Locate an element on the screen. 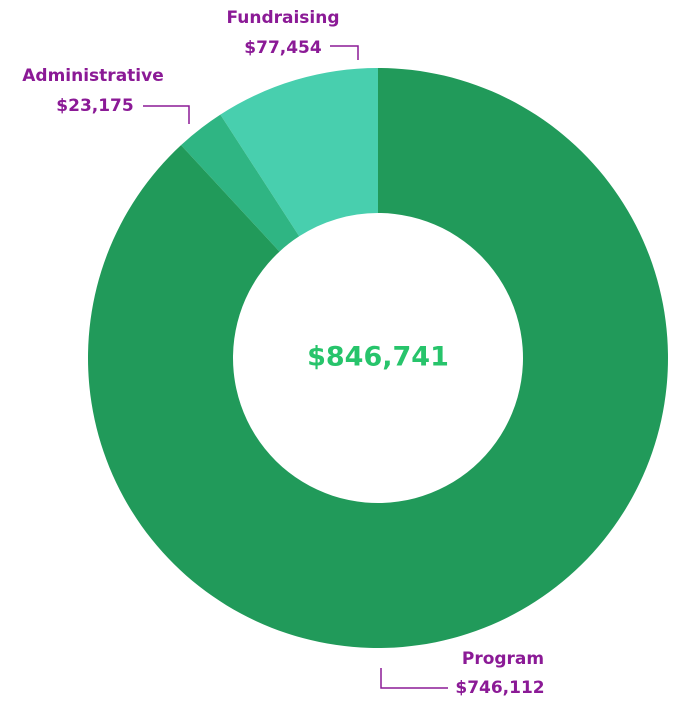 The width and height of the screenshot is (676, 702). value-label: $77,454 is located at coordinates (283, 48).